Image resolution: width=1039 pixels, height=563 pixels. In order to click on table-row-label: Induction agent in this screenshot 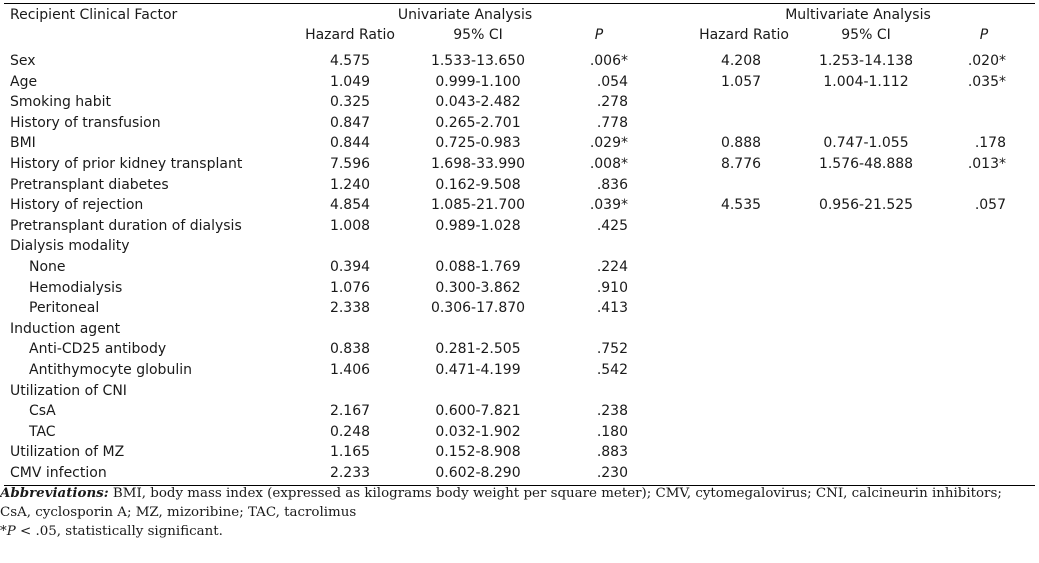, I will do `click(65, 328)`.